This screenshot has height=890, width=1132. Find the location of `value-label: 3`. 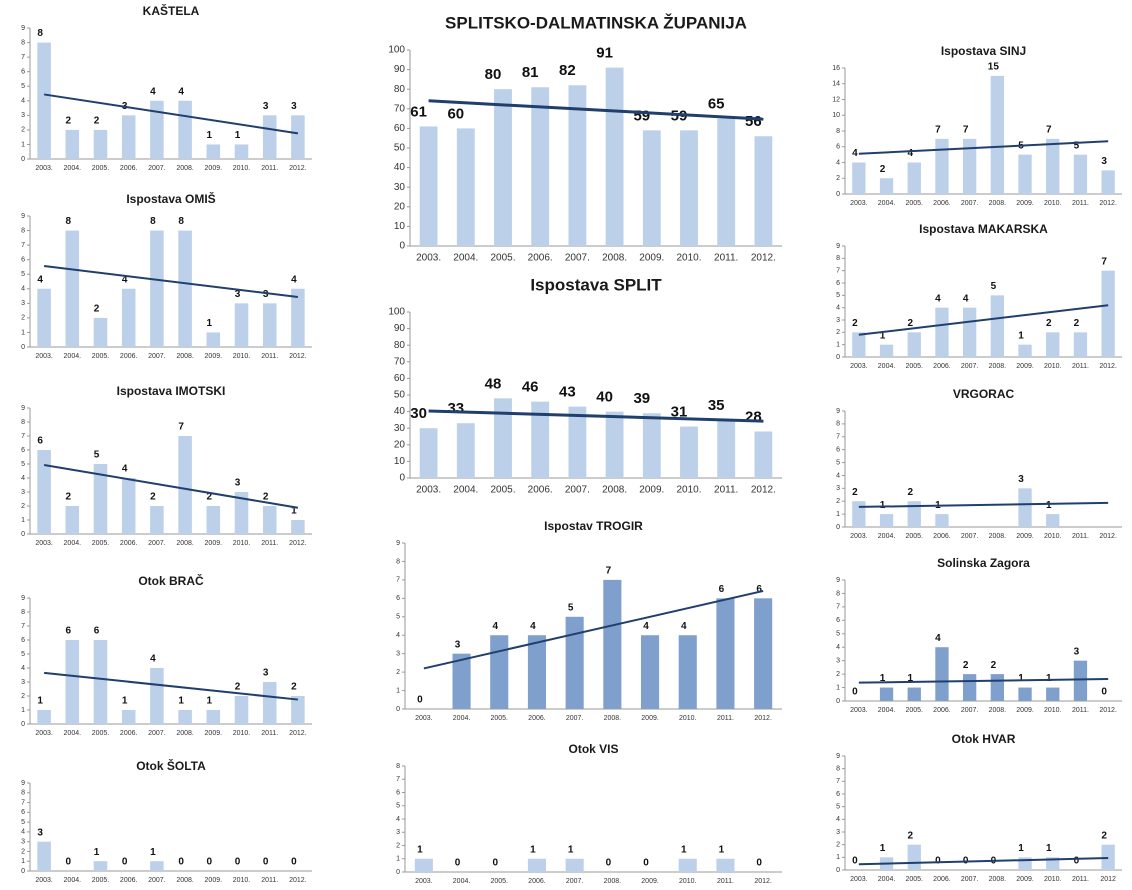

value-label: 3 is located at coordinates (40, 832).